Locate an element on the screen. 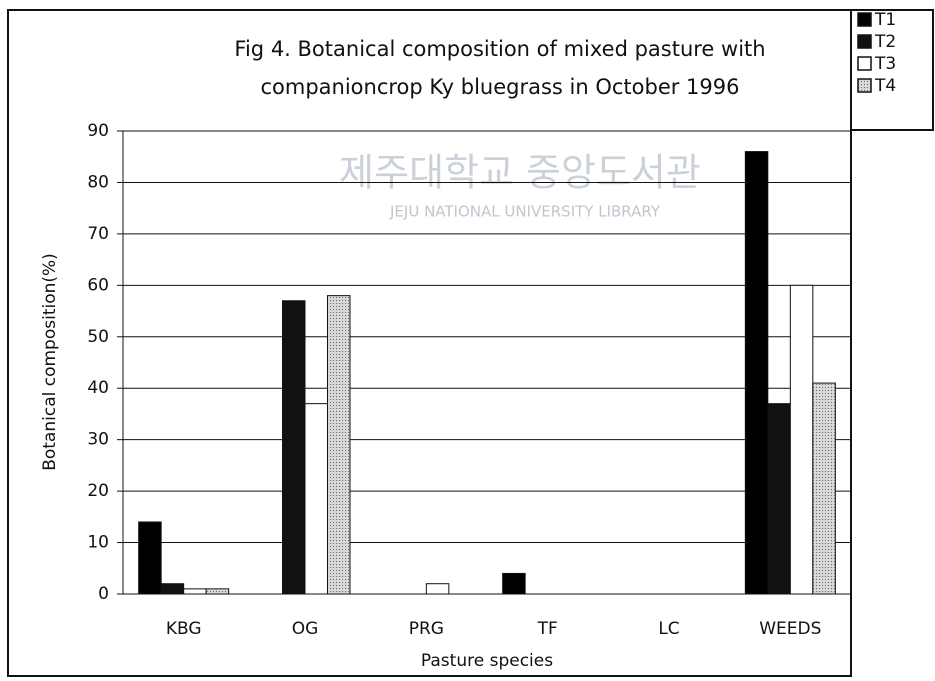  y-axis-label: Botanical composition(%) is located at coordinates (50, 362).